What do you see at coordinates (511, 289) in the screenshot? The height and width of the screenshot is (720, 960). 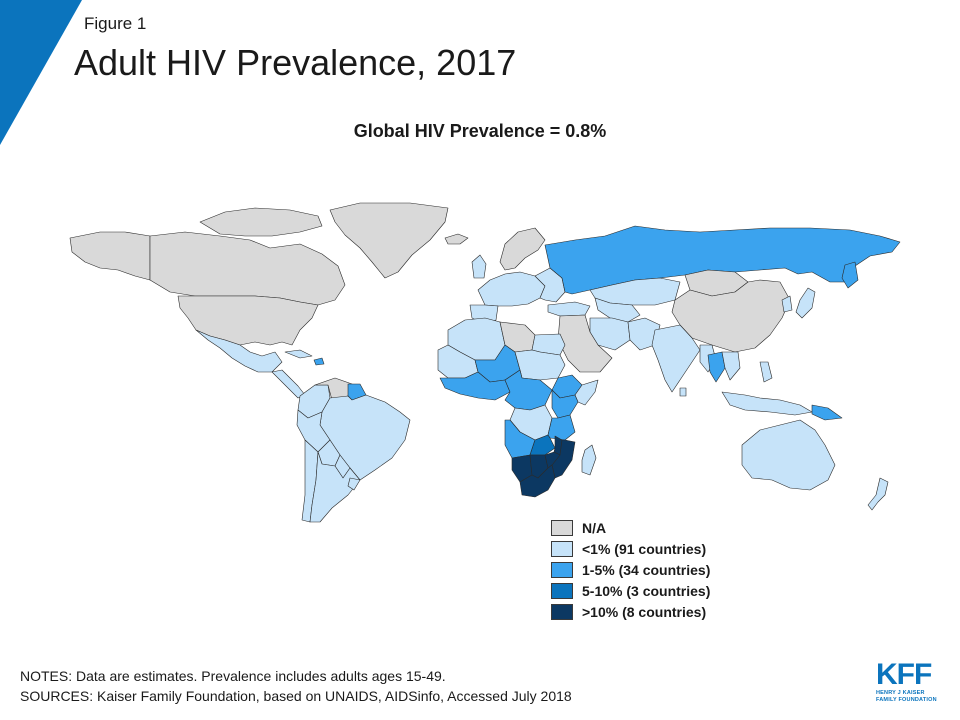 I see `region-europe-west` at bounding box center [511, 289].